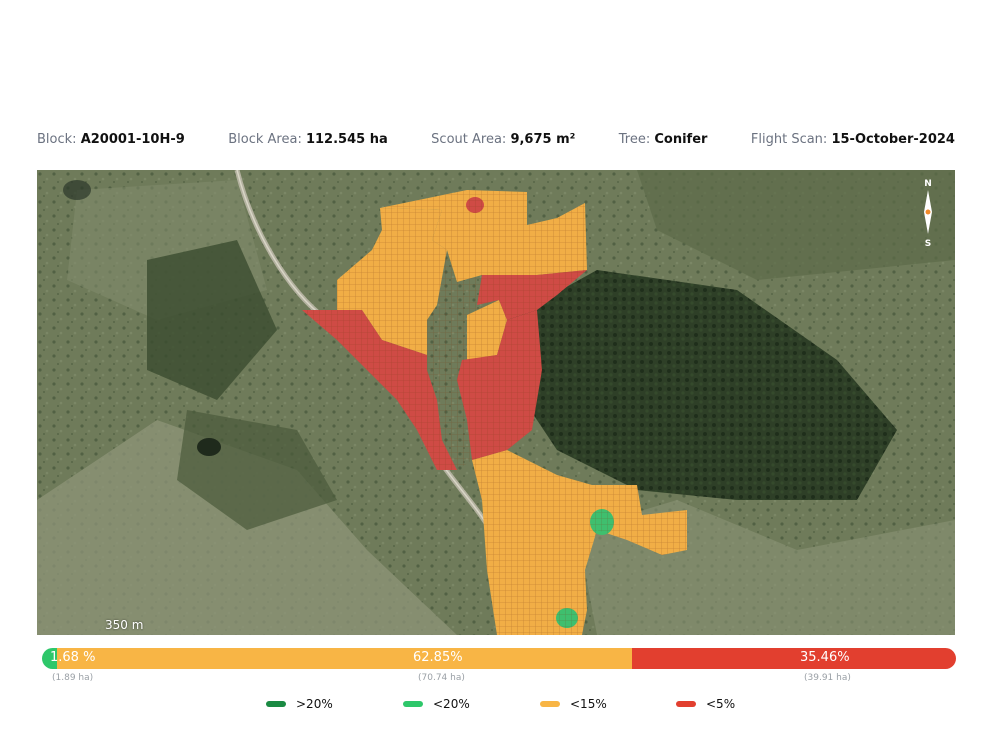 Image resolution: width=1000 pixels, height=749 pixels. Describe the element at coordinates (893, 139) in the screenshot. I see `flight-scan-value: 15-October-2024` at that location.